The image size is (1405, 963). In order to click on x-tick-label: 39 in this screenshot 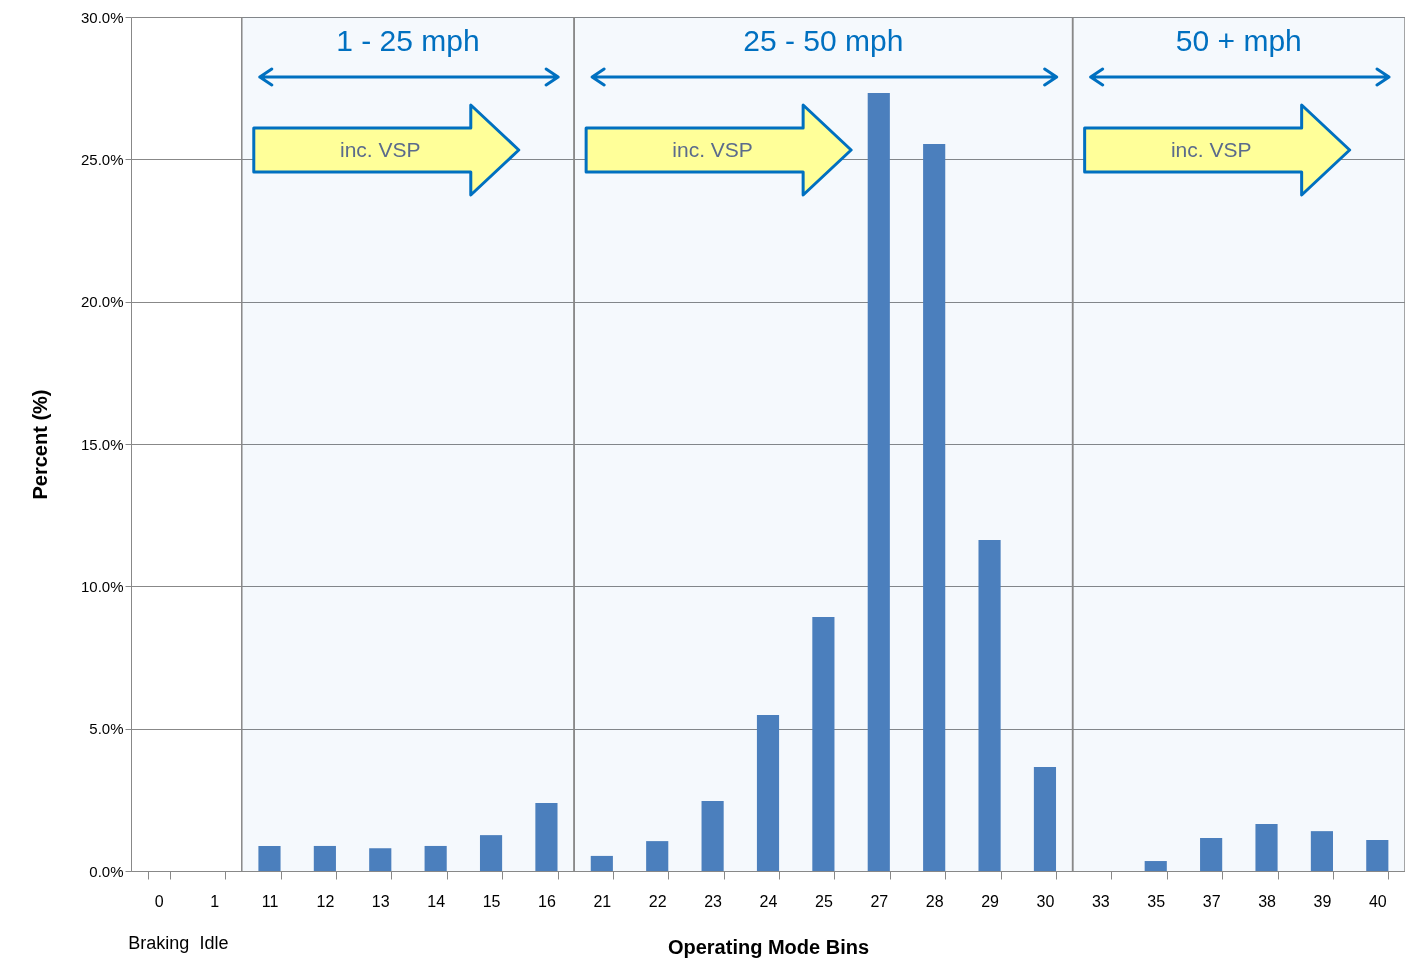, I will do `click(1322, 901)`.